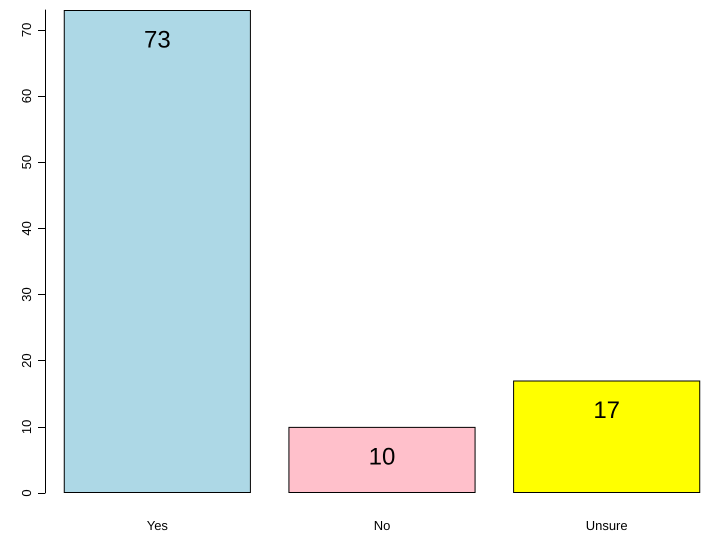 This screenshot has height=535, width=727. I want to click on y-tick-label: 70, so click(26, 30).